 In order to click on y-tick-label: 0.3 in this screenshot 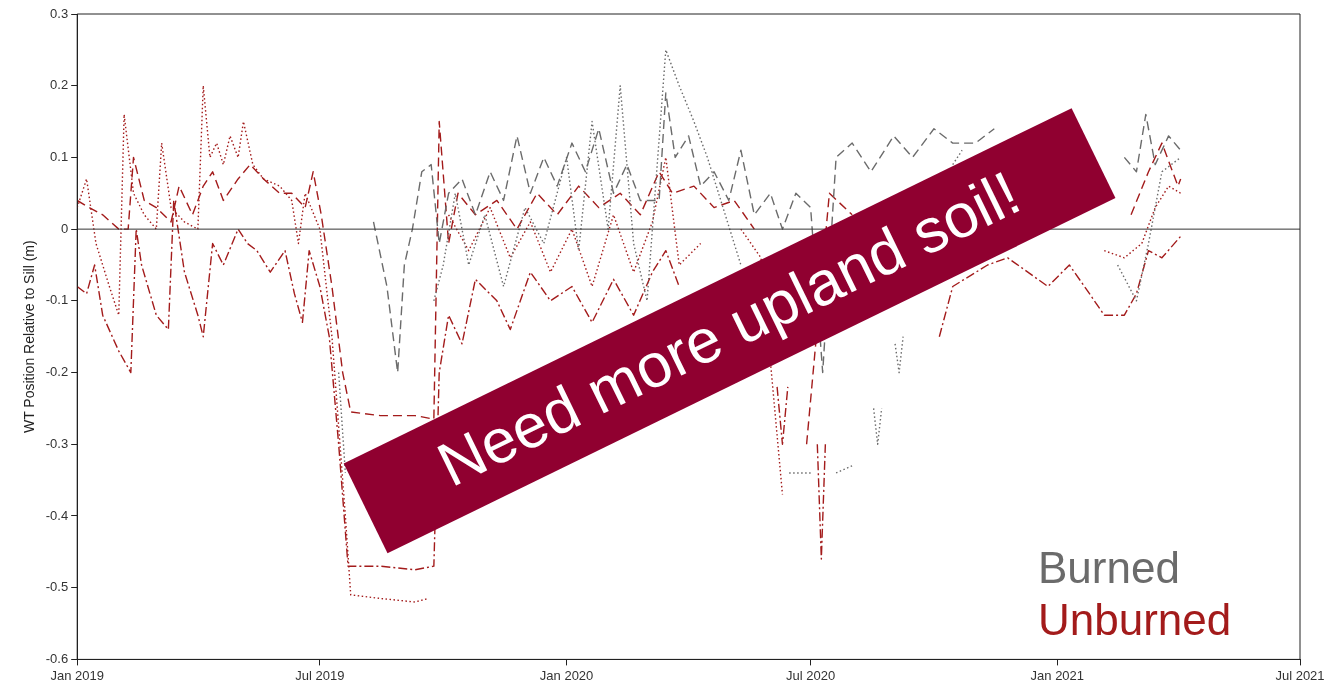, I will do `click(59, 13)`.